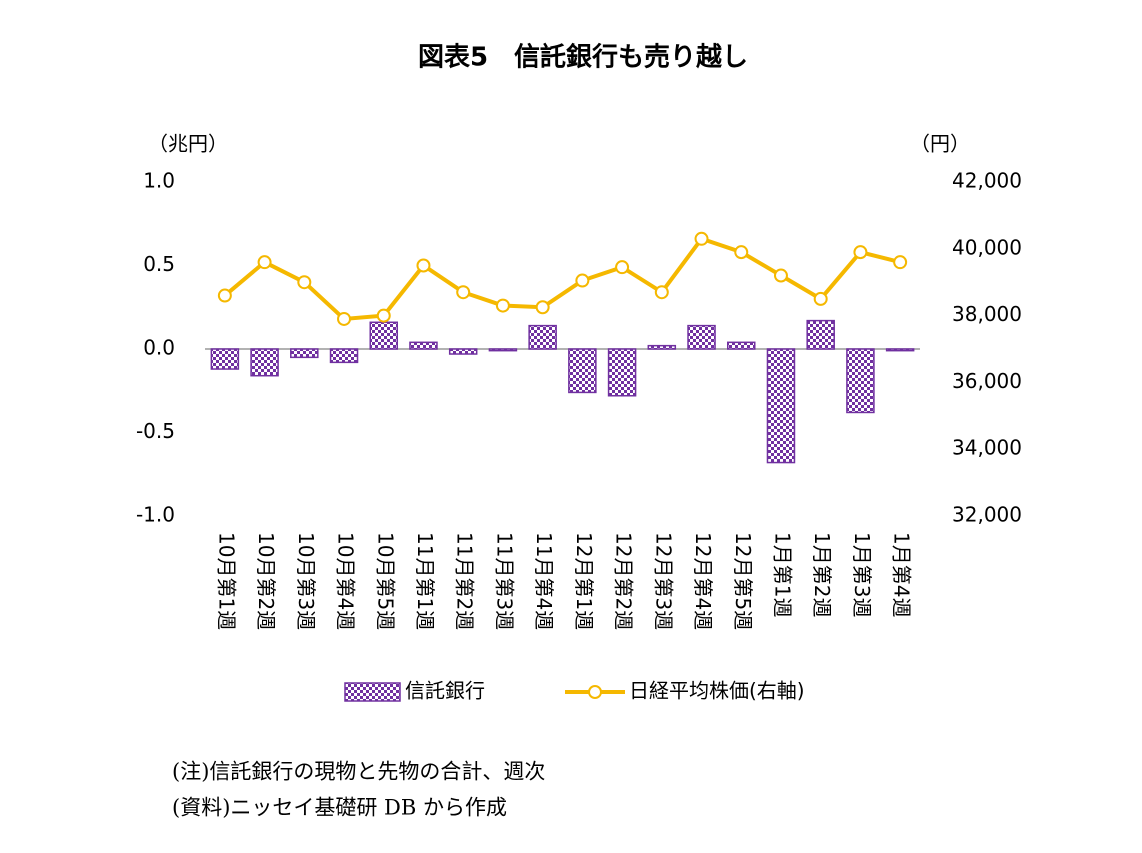 The image size is (1142, 853). What do you see at coordinates (987, 181) in the screenshot?
I see `y2-tick-label: 42,000` at bounding box center [987, 181].